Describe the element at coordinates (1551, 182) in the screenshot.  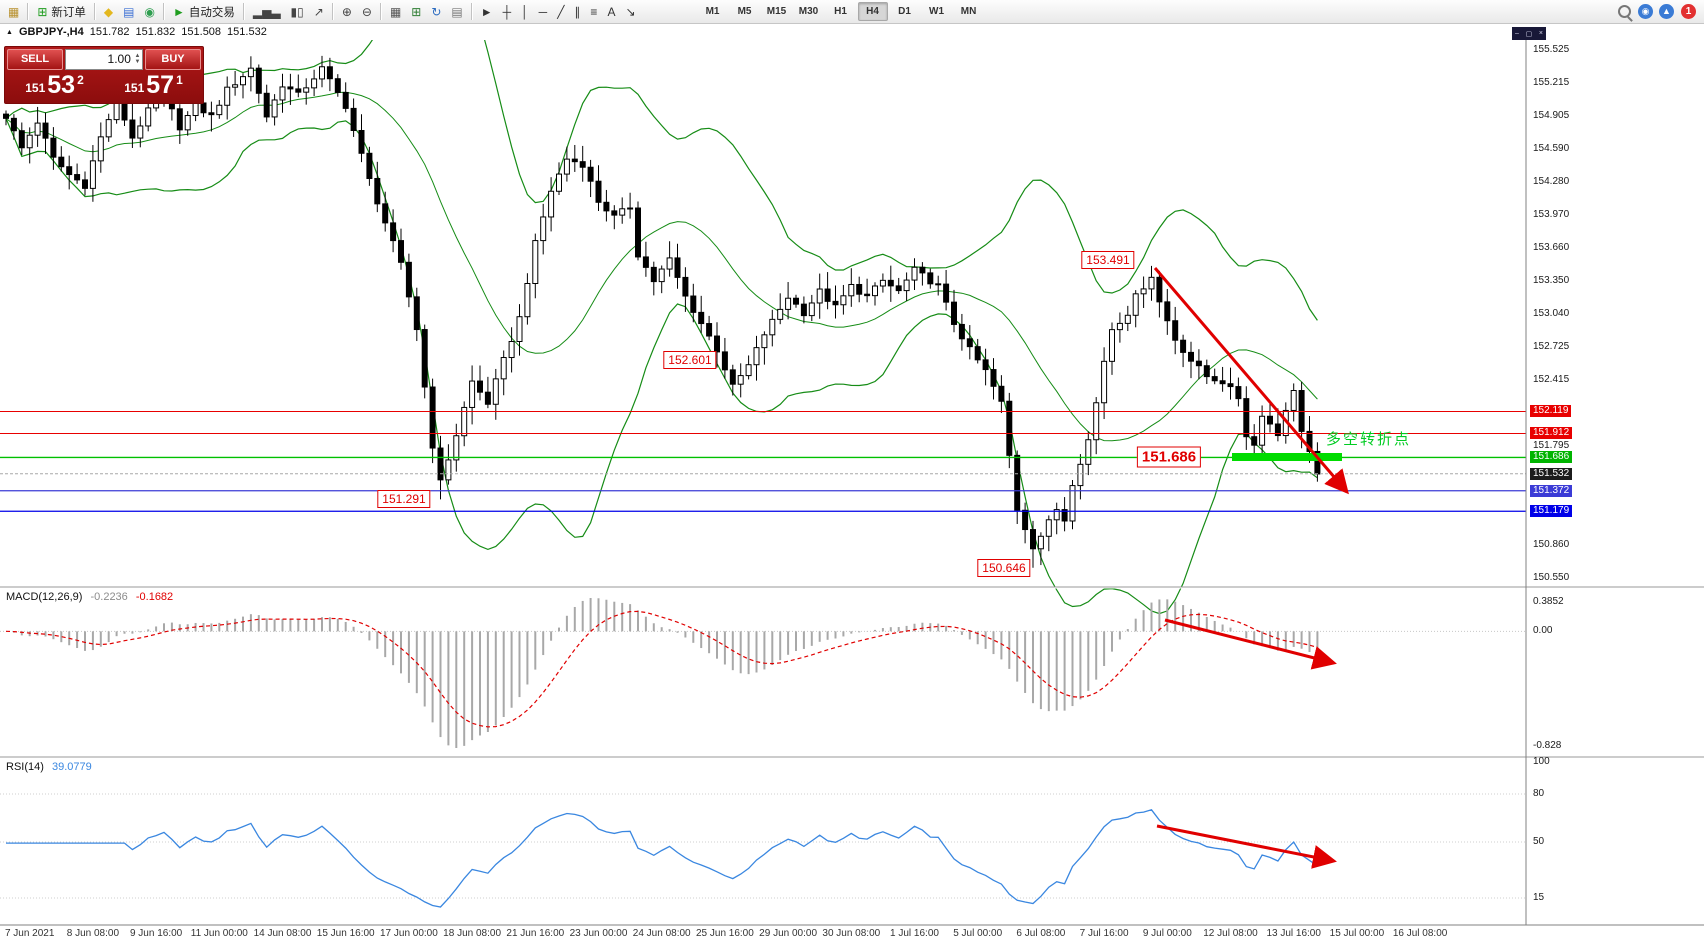
I see `price-scale-label: 154.280` at that location.